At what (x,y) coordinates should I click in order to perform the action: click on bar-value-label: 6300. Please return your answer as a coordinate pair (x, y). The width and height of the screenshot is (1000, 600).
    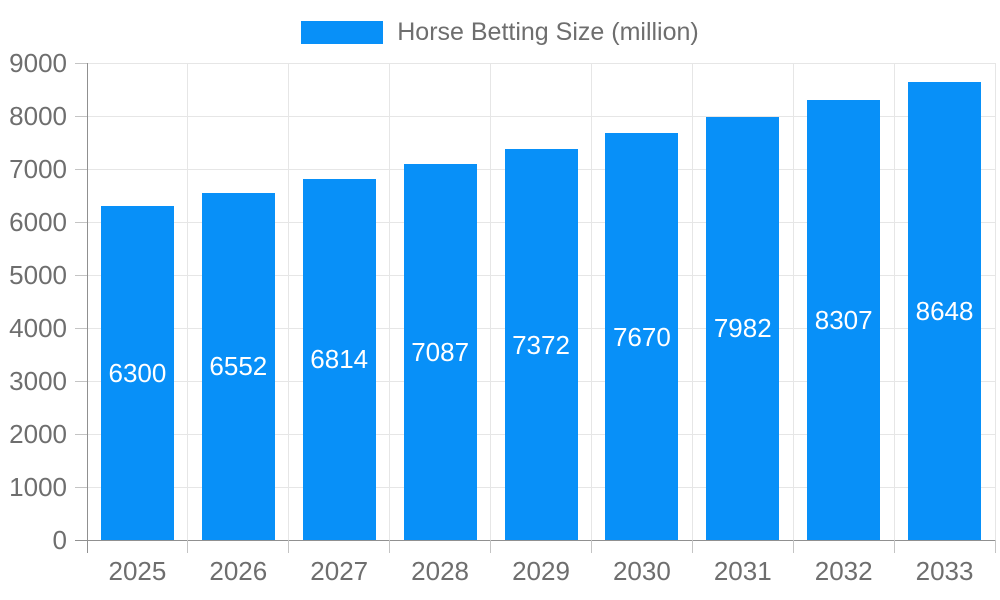
    Looking at the image, I should click on (137, 373).